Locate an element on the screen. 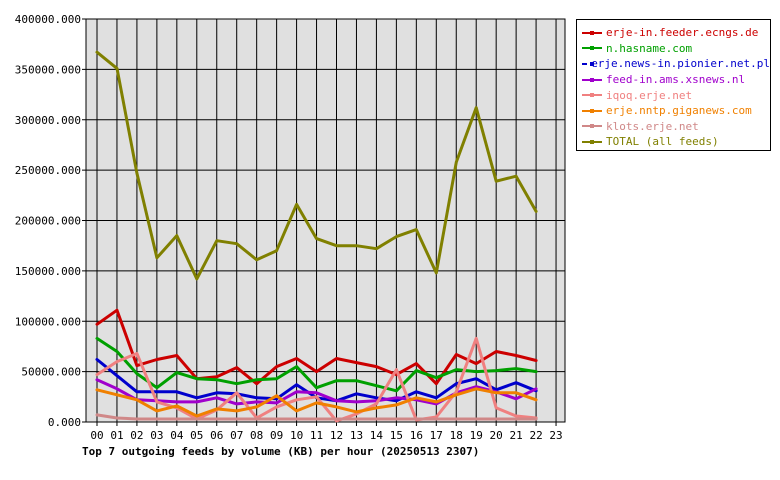  x-tick-label: 10 is located at coordinates (296, 435).